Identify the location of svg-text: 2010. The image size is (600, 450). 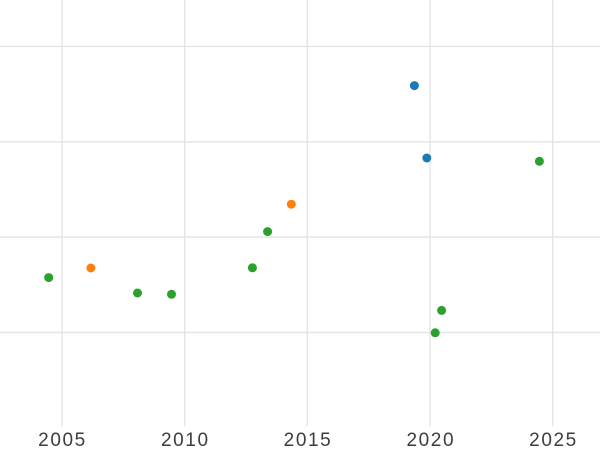
(185, 440).